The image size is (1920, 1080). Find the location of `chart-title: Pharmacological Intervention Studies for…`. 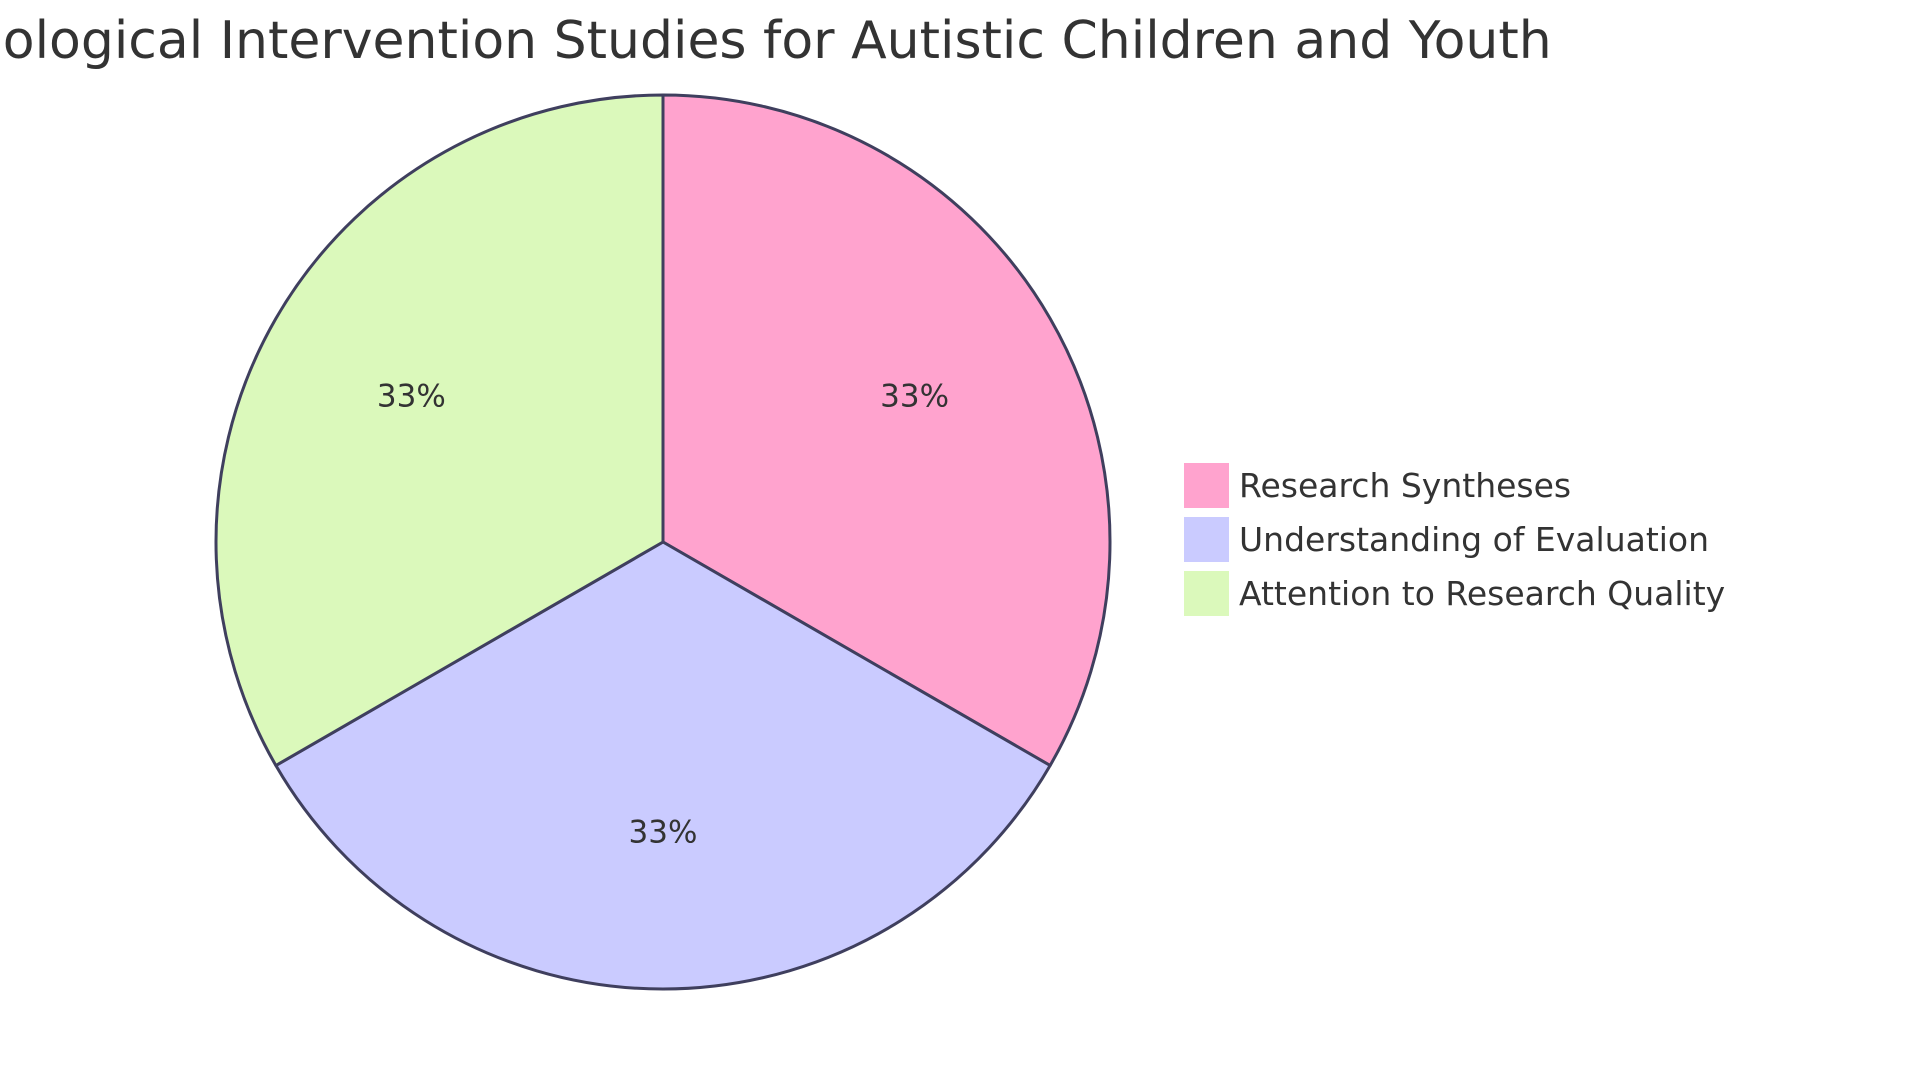

chart-title: Pharmacological Intervention Studies for… is located at coordinates (776, 41).